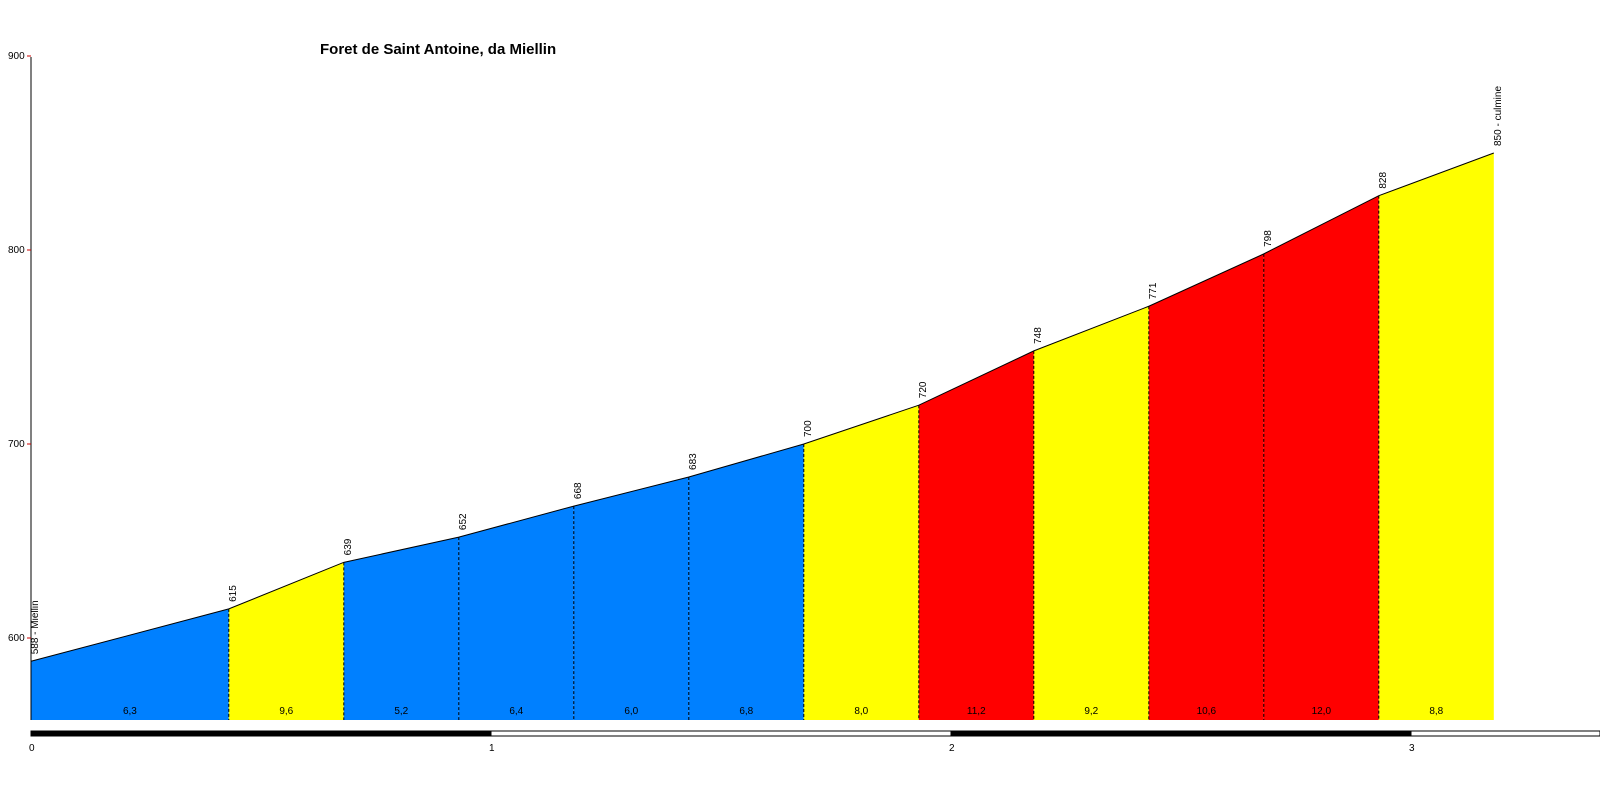  What do you see at coordinates (1038, 335) in the screenshot?
I see `elevation-label: 748` at bounding box center [1038, 335].